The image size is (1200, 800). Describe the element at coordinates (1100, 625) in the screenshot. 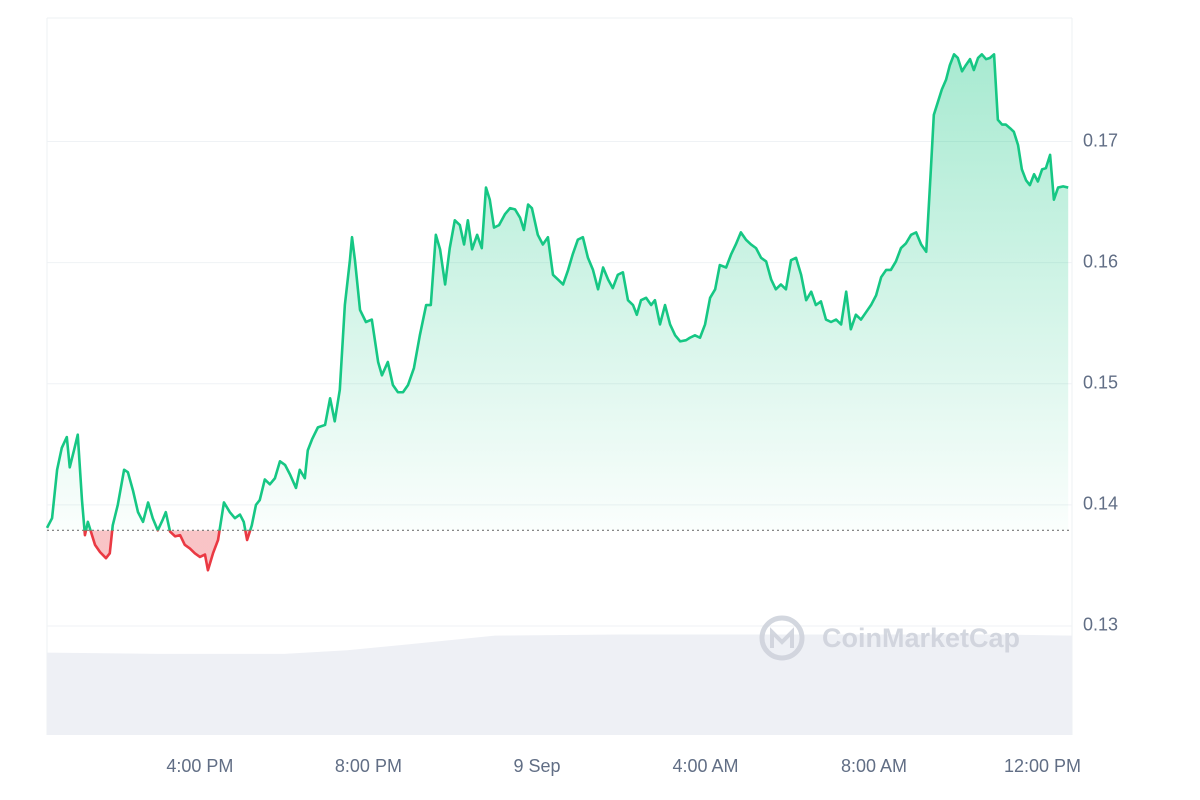

I see `y-tick-label: 0.13` at that location.